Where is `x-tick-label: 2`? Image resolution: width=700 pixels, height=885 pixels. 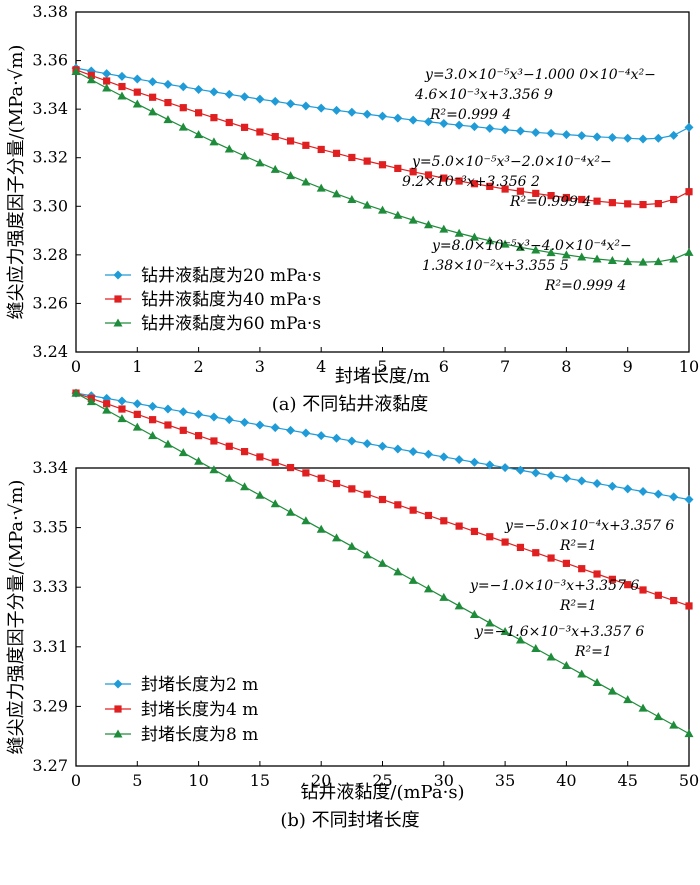 x-tick-label: 2 is located at coordinates (199, 366).